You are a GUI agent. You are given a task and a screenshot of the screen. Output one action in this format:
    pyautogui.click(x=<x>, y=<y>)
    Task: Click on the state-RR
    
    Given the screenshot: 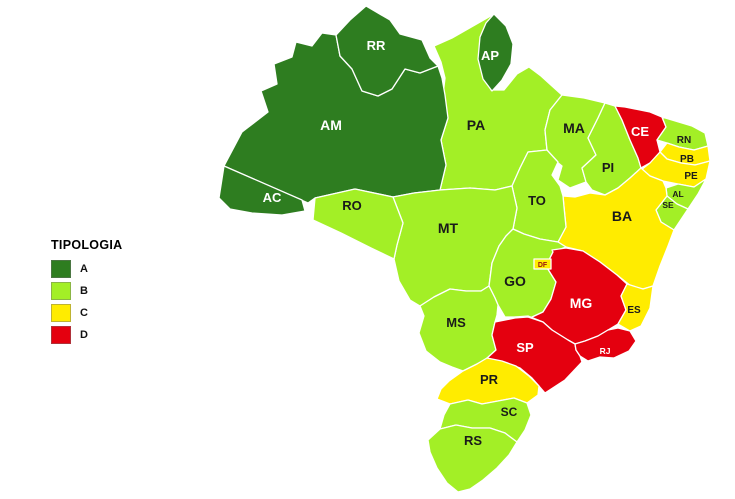 What is the action you would take?
    pyautogui.click(x=387, y=51)
    